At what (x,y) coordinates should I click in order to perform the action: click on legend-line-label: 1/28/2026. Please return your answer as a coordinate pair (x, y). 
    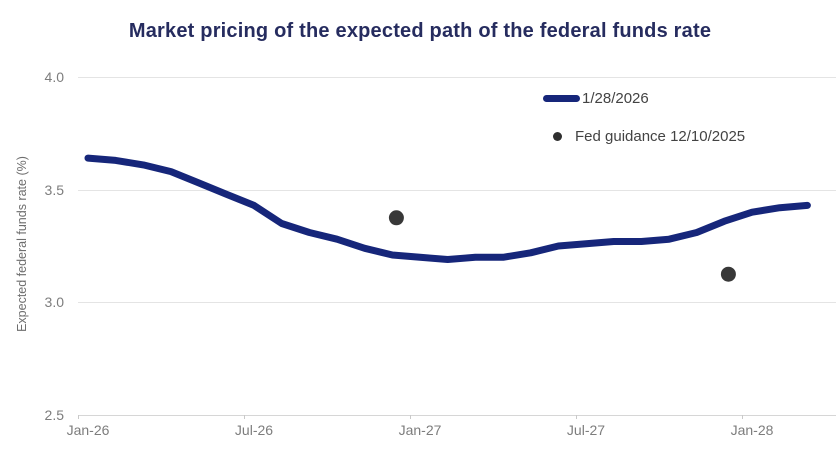
    Looking at the image, I should click on (615, 98).